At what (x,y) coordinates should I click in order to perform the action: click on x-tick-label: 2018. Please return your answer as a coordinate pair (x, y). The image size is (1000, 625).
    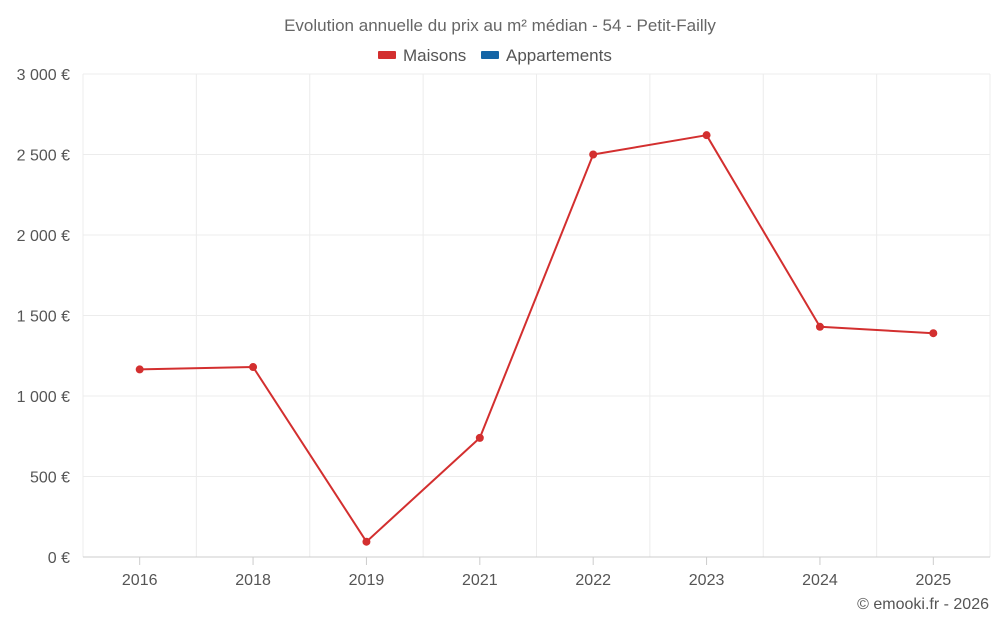
    Looking at the image, I should click on (253, 580).